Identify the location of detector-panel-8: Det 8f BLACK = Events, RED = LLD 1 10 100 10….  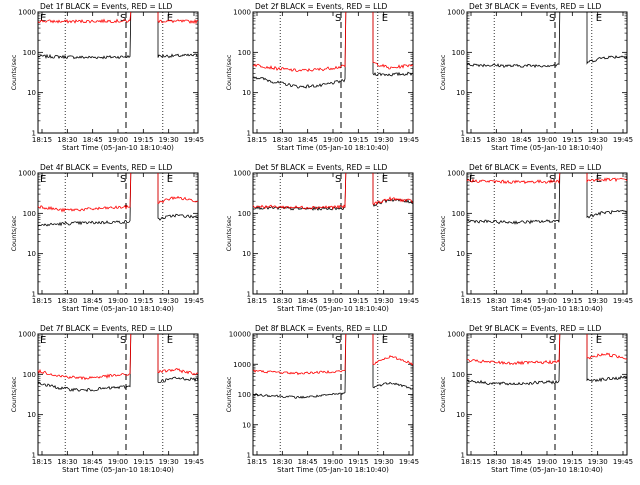
(322, 399).